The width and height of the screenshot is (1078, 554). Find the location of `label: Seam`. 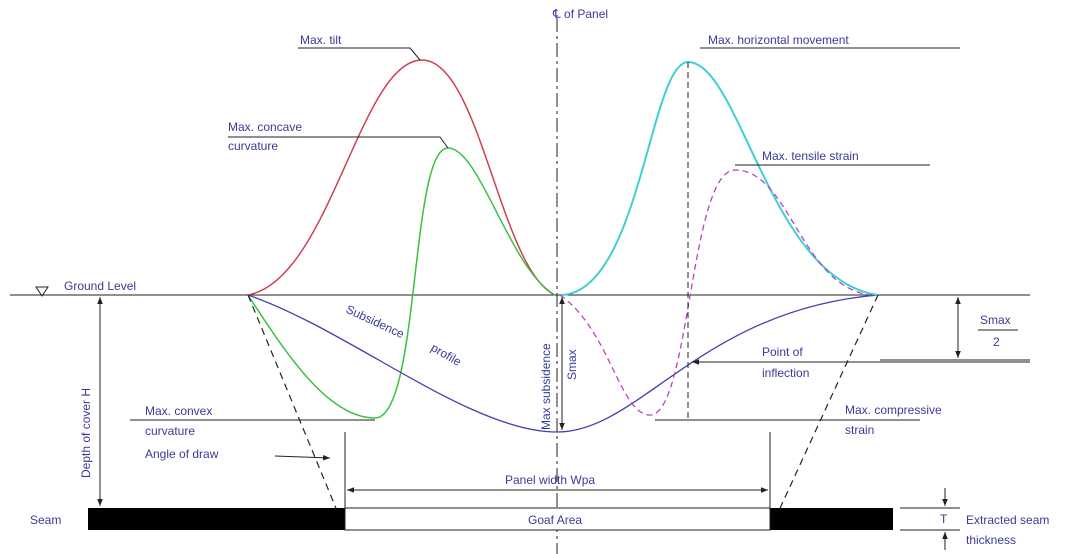

label: Seam is located at coordinates (45, 520).